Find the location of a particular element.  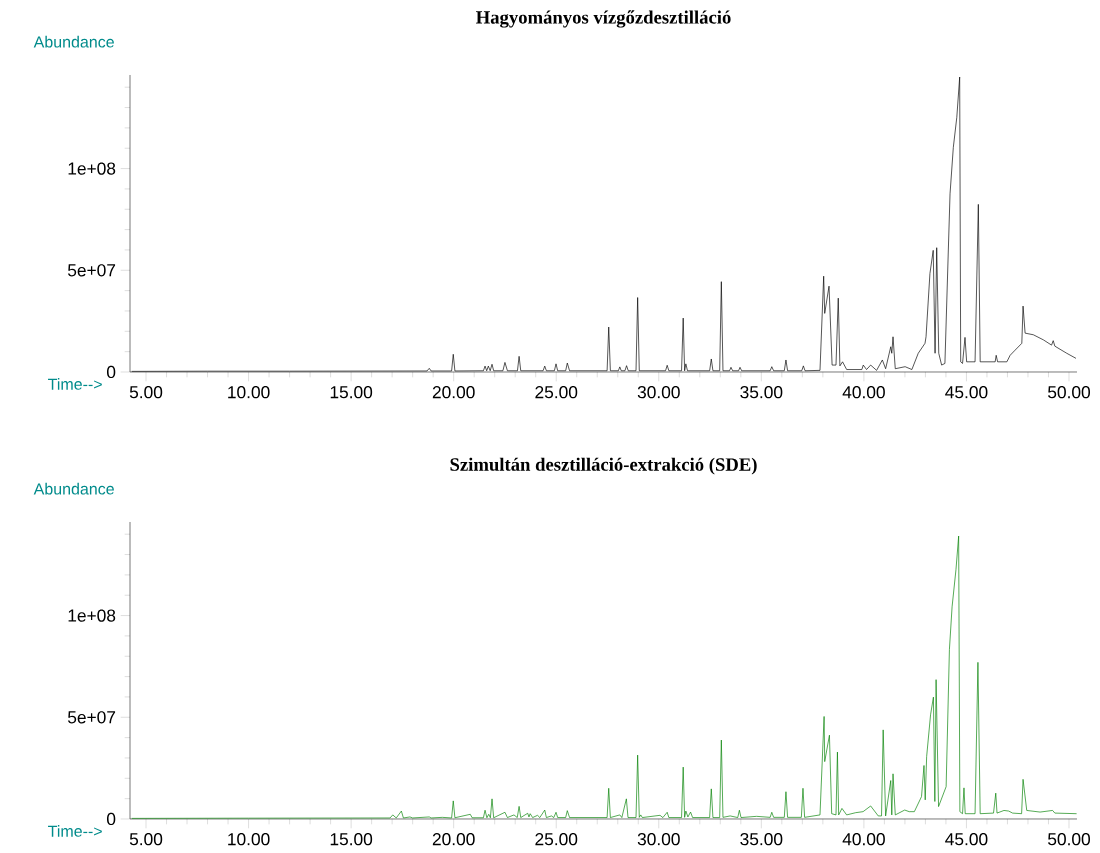

chart-title: Szimultán desztilláció-extrakció (SDE) is located at coordinates (603, 466).